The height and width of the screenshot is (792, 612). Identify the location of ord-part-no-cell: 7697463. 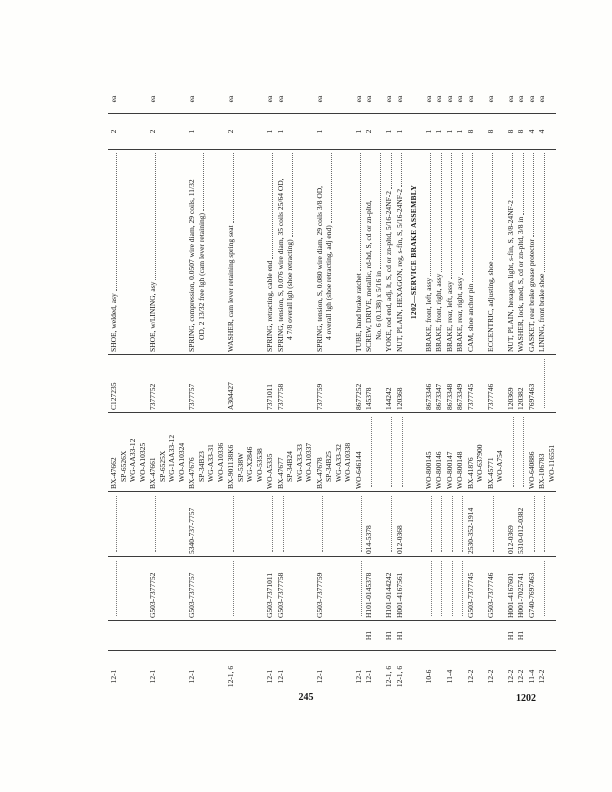
(530, 383).